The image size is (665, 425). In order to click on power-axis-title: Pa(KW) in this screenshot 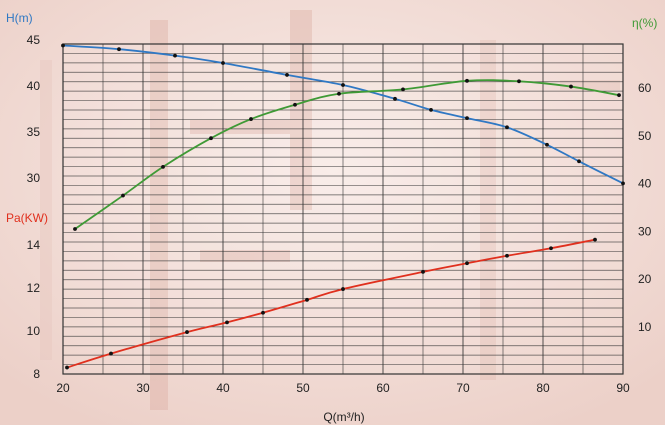, I will do `click(27, 218)`.